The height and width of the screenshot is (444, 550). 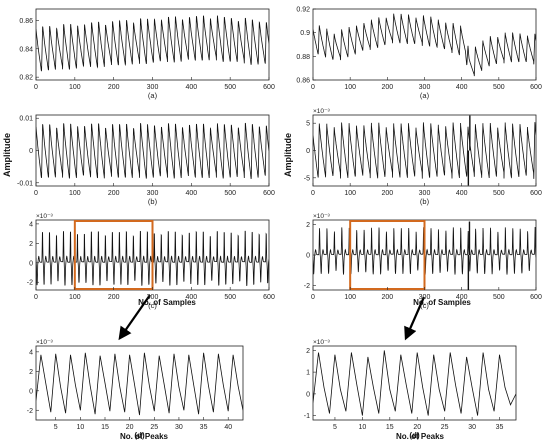 What do you see at coordinates (414, 435) in the screenshot?
I see `panel-sublabel: (d)` at bounding box center [414, 435].